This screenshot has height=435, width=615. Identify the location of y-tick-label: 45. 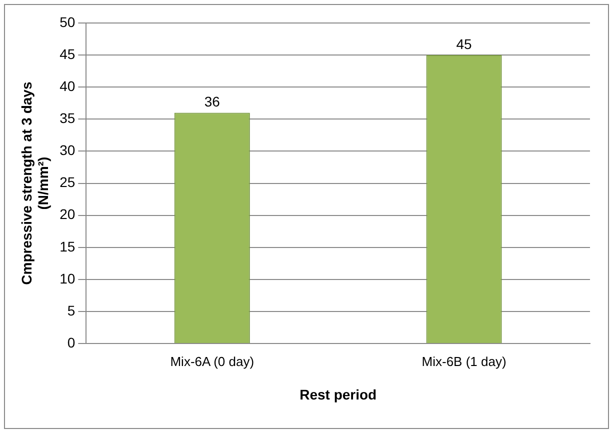
(68, 54).